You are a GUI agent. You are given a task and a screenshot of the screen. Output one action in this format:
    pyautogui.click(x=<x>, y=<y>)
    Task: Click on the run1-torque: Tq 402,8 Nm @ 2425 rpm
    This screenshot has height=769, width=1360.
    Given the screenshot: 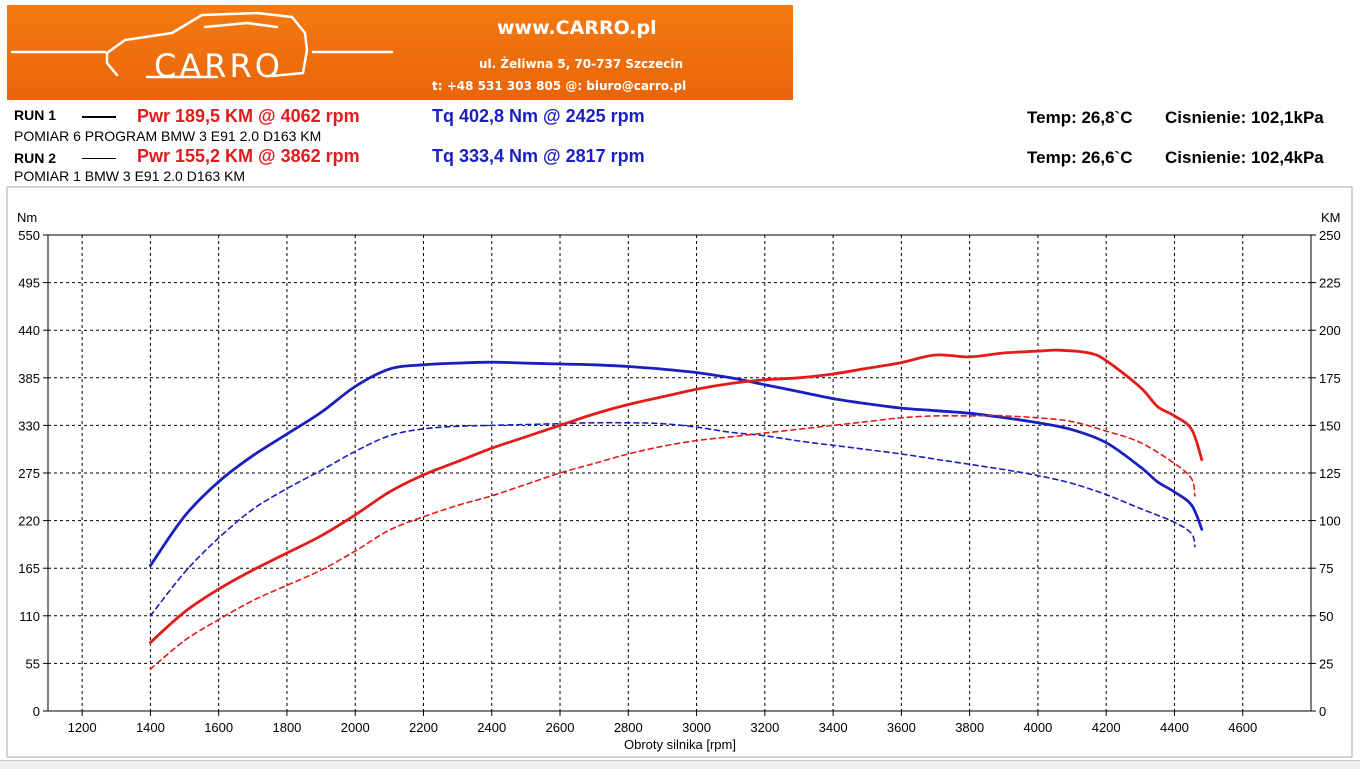 What is the action you would take?
    pyautogui.click(x=538, y=116)
    